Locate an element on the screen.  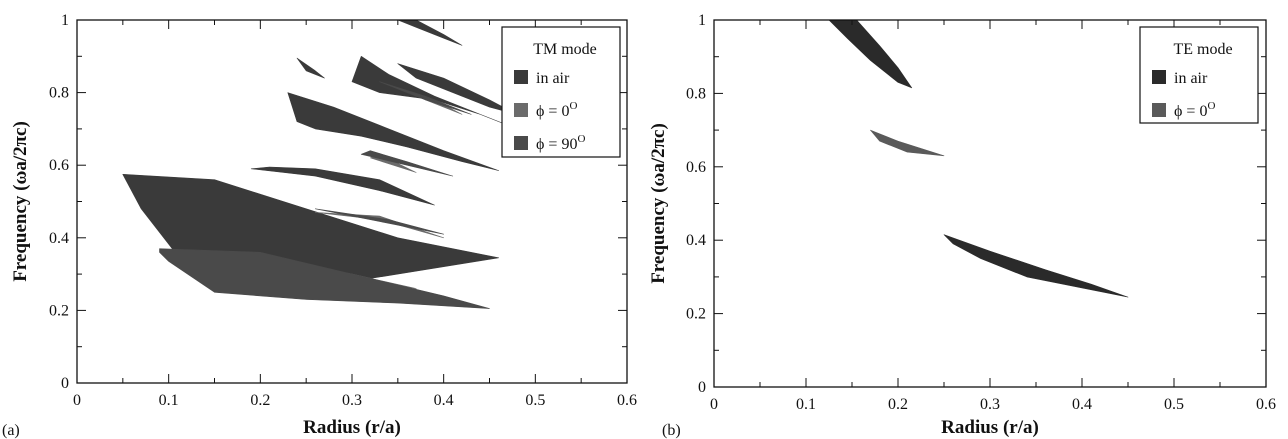
panel-label: (a) is located at coordinates (11, 430).